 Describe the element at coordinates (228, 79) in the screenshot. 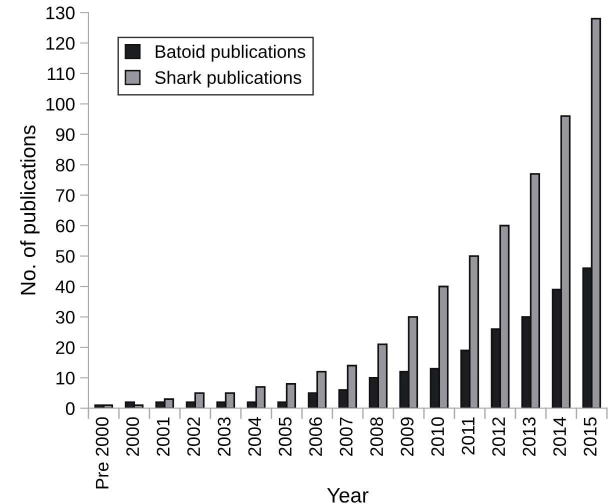

I see `legend-label: Shark publications` at that location.